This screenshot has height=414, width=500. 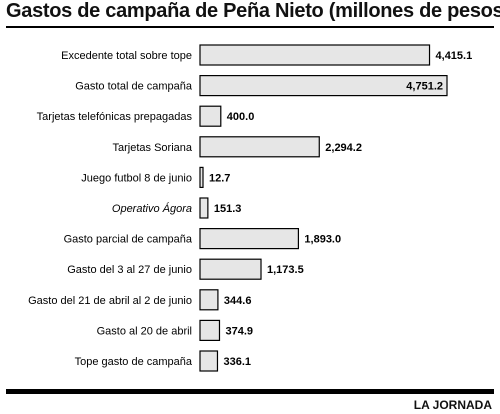 What do you see at coordinates (343, 148) in the screenshot?
I see `value-label-tarjetas-soriana: 2,294.2` at bounding box center [343, 148].